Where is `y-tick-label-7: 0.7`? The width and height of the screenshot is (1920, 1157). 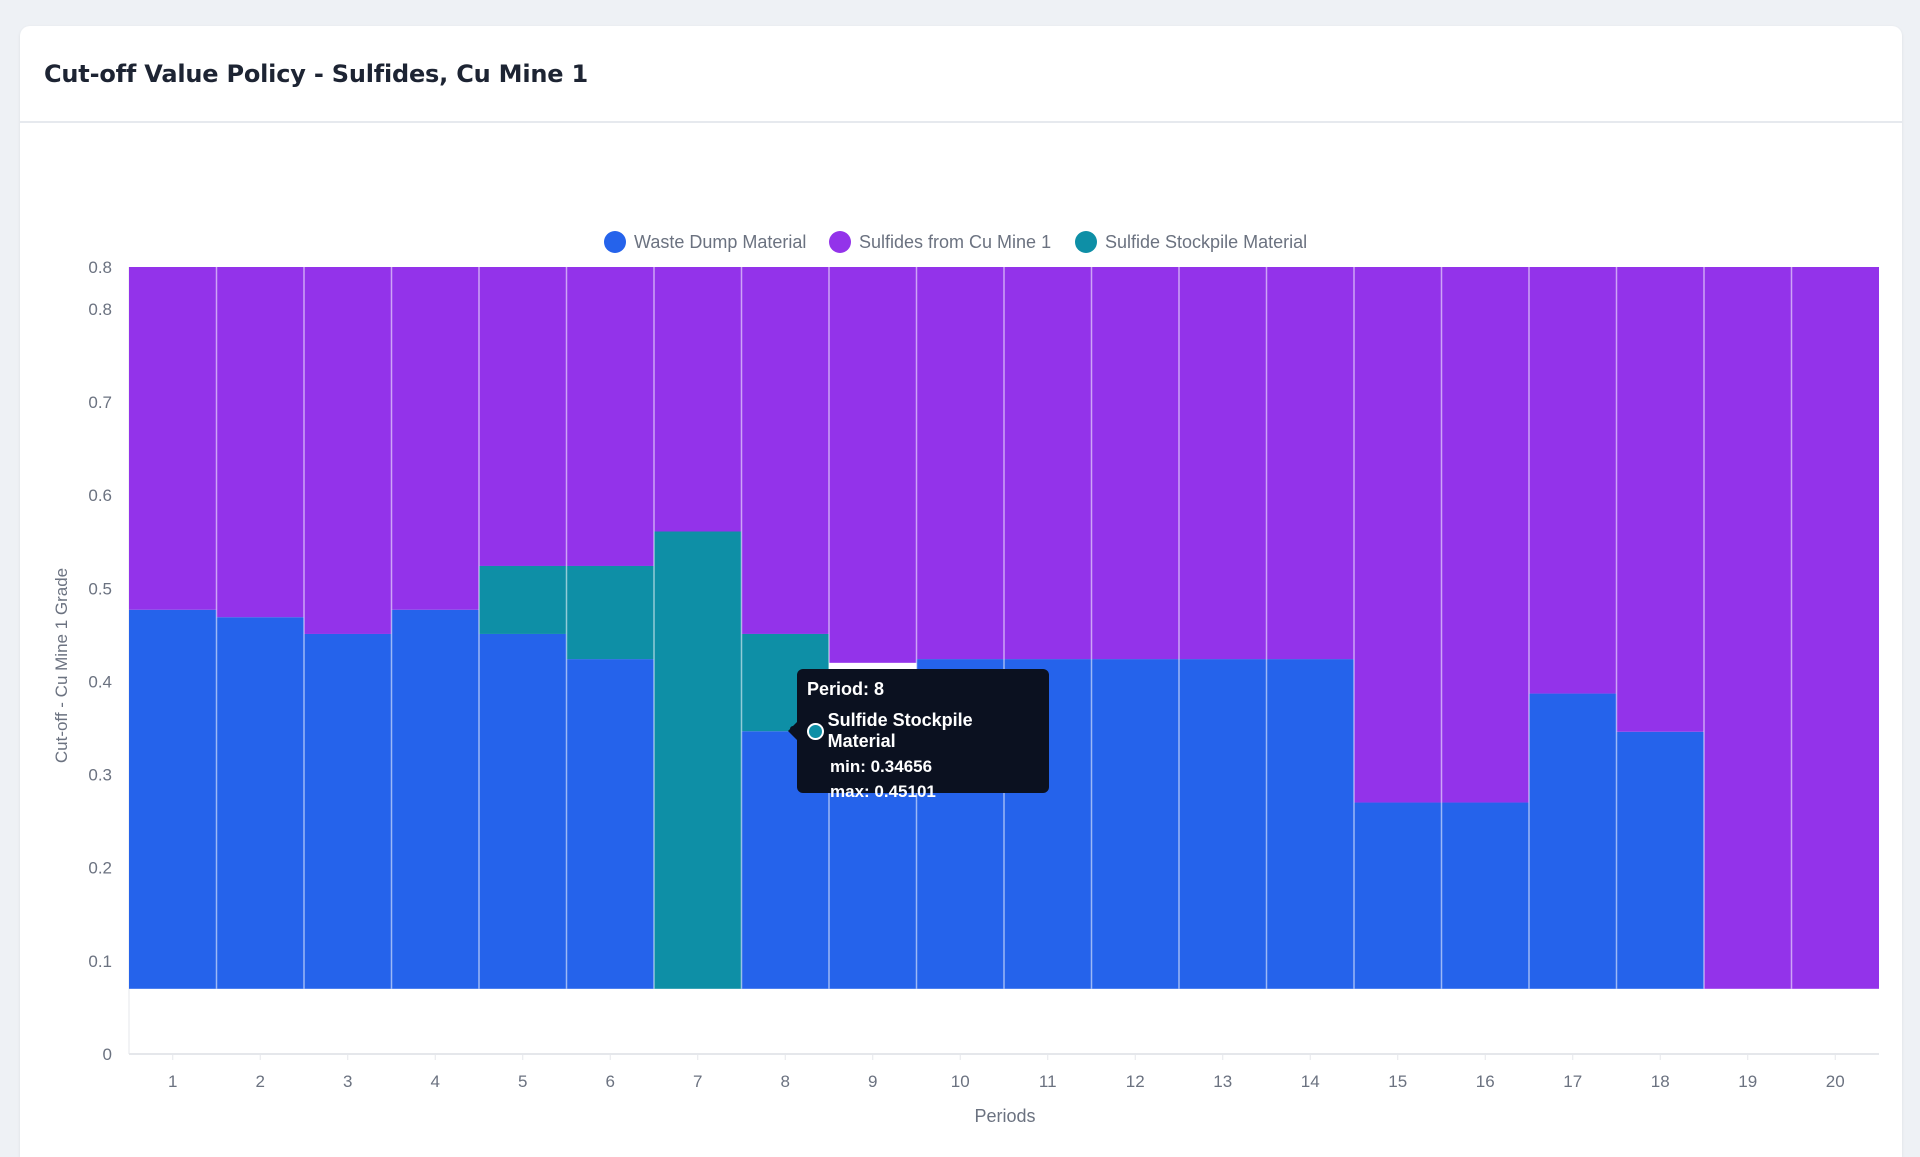
y-tick-label-7: 0.7 is located at coordinates (100, 402).